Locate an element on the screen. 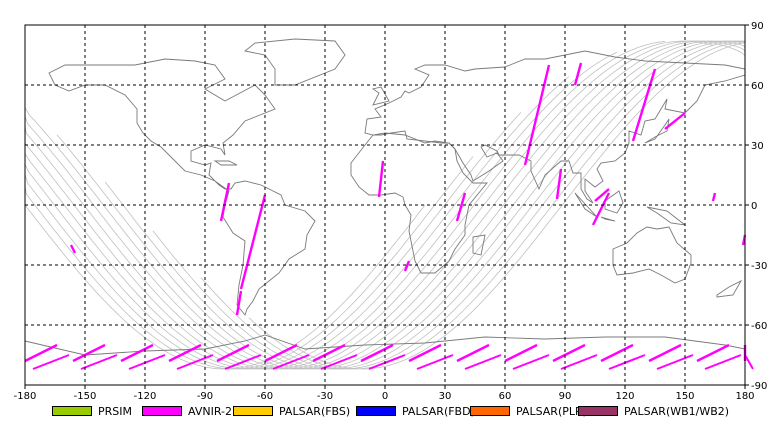  y-tick-label: -60 is located at coordinates (759, 326).